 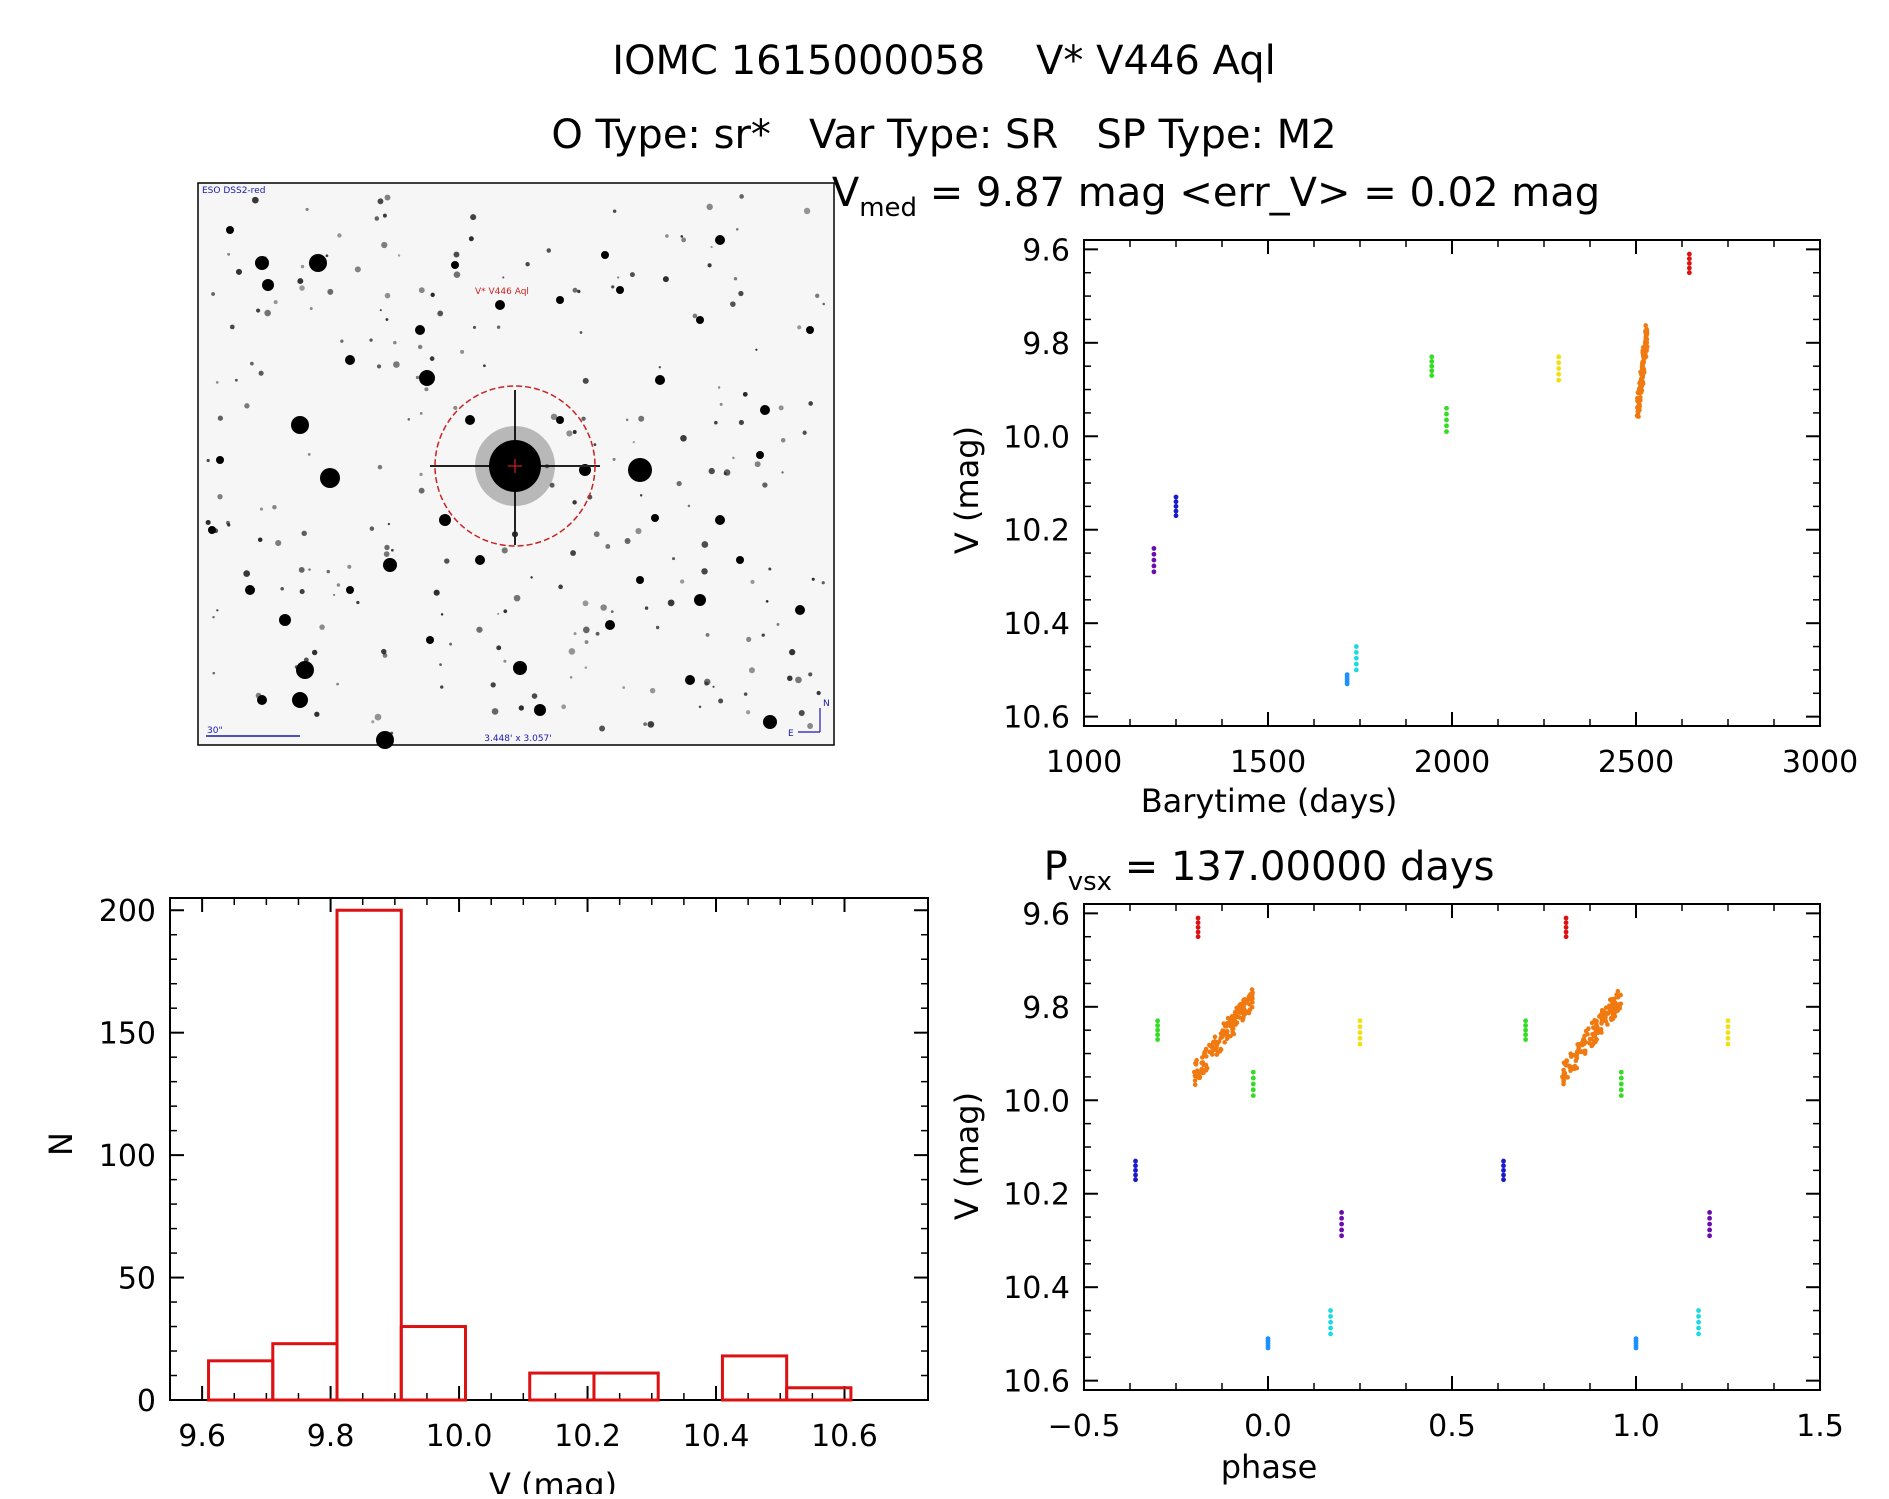 I want to click on light-curve-xtick-label: 1000, so click(x=1084, y=762).